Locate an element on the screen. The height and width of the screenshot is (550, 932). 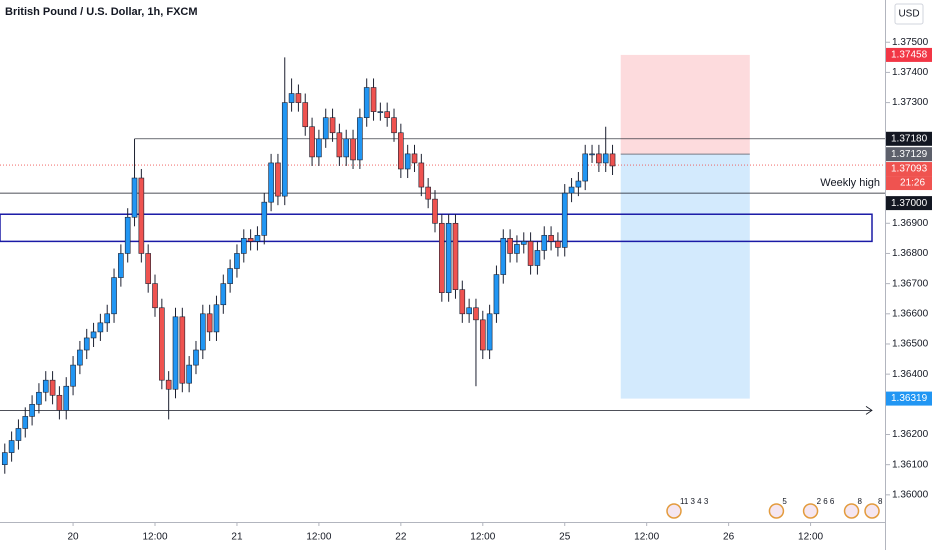
entry-label: 1.37129 is located at coordinates (909, 154).